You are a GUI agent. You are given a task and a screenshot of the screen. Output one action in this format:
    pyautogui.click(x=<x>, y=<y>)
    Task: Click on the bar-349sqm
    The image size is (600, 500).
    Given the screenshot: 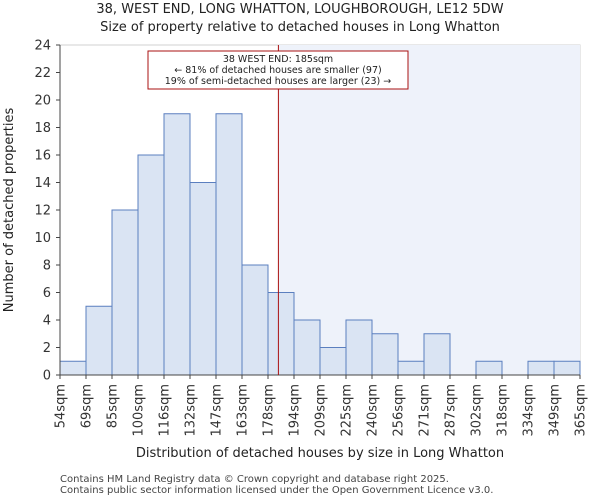 What is the action you would take?
    pyautogui.click(x=567, y=368)
    